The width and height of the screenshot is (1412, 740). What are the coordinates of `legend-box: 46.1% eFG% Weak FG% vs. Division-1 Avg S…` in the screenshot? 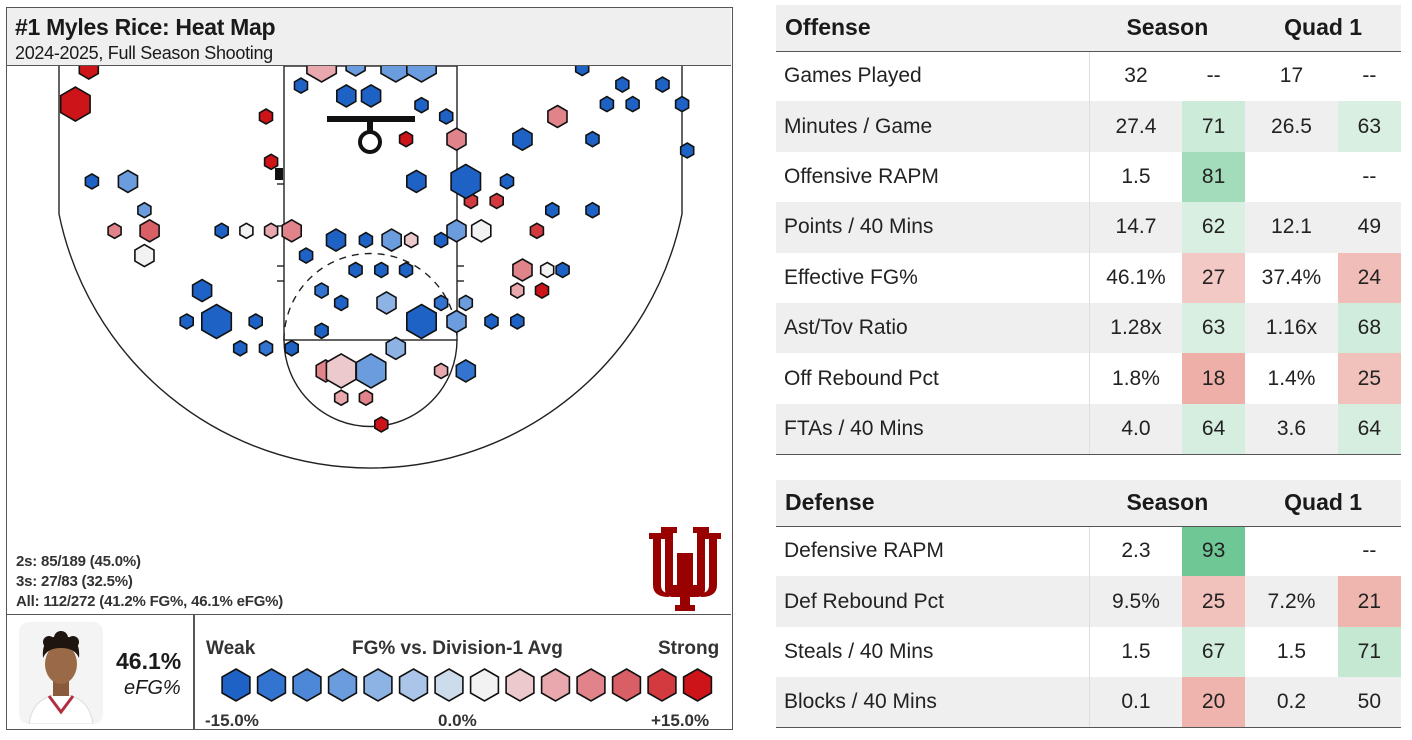 It's located at (369, 672).